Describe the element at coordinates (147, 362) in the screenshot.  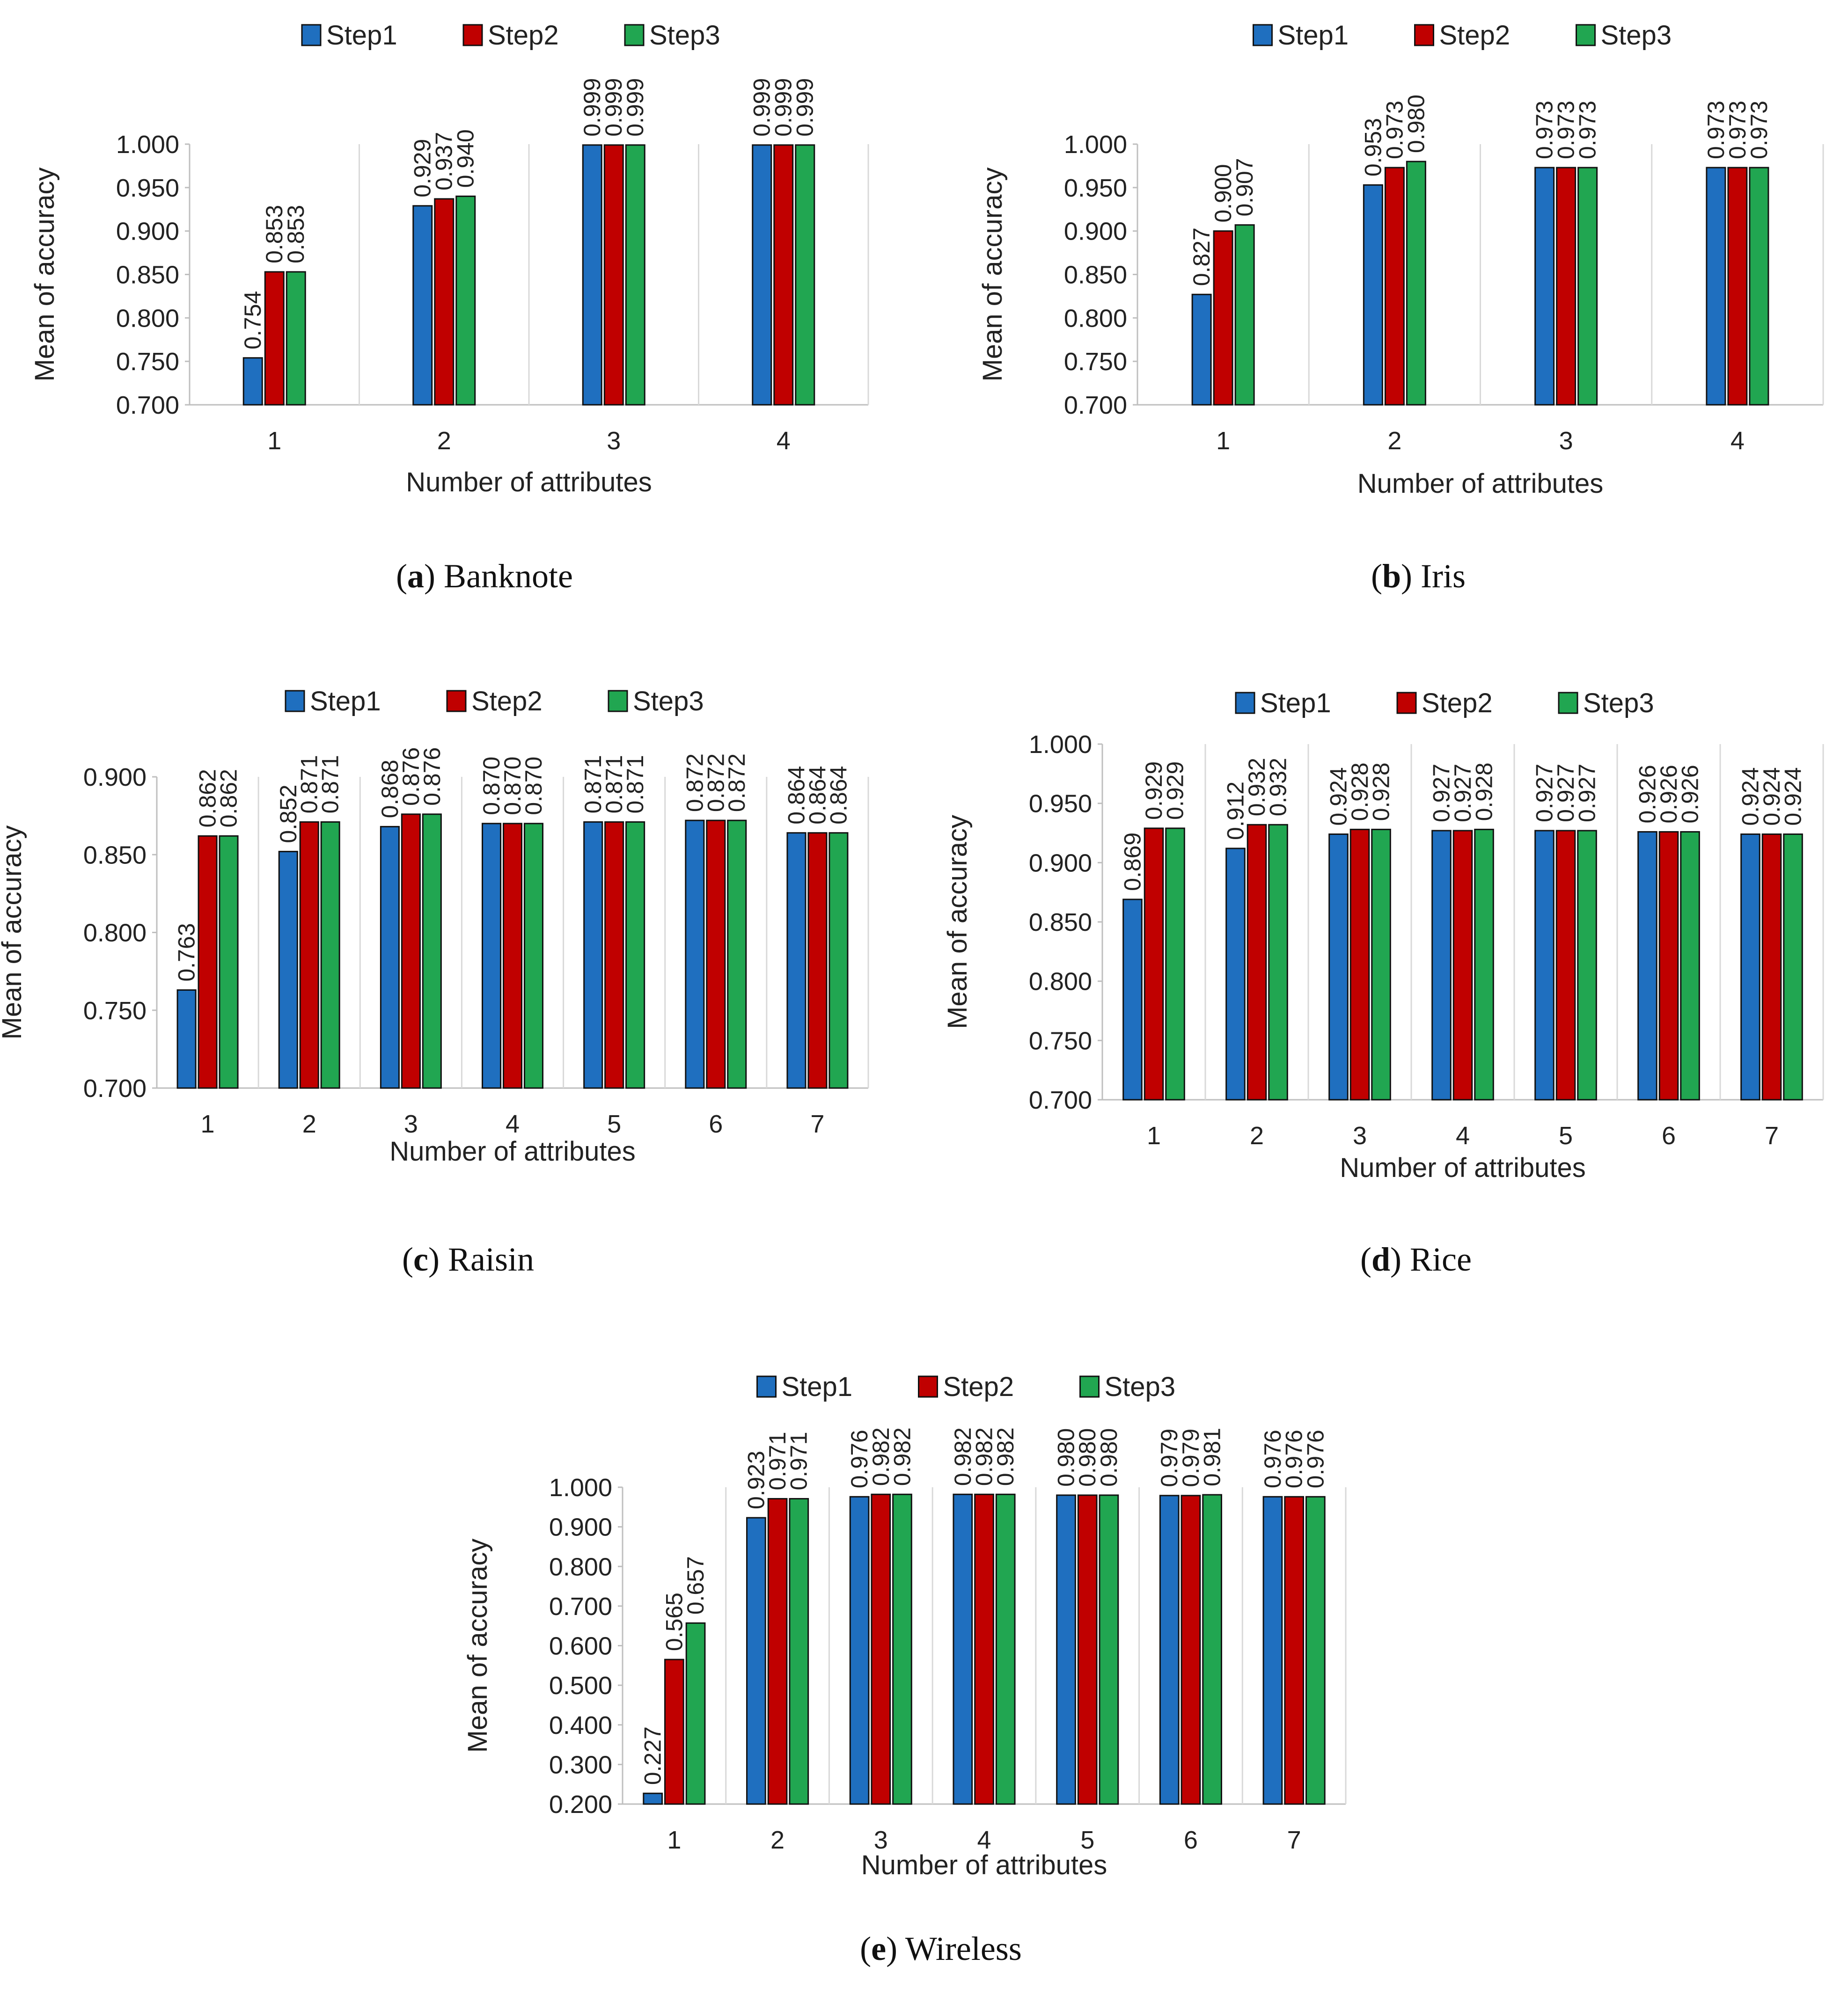
I see `y-tick-label: 0.750` at that location.